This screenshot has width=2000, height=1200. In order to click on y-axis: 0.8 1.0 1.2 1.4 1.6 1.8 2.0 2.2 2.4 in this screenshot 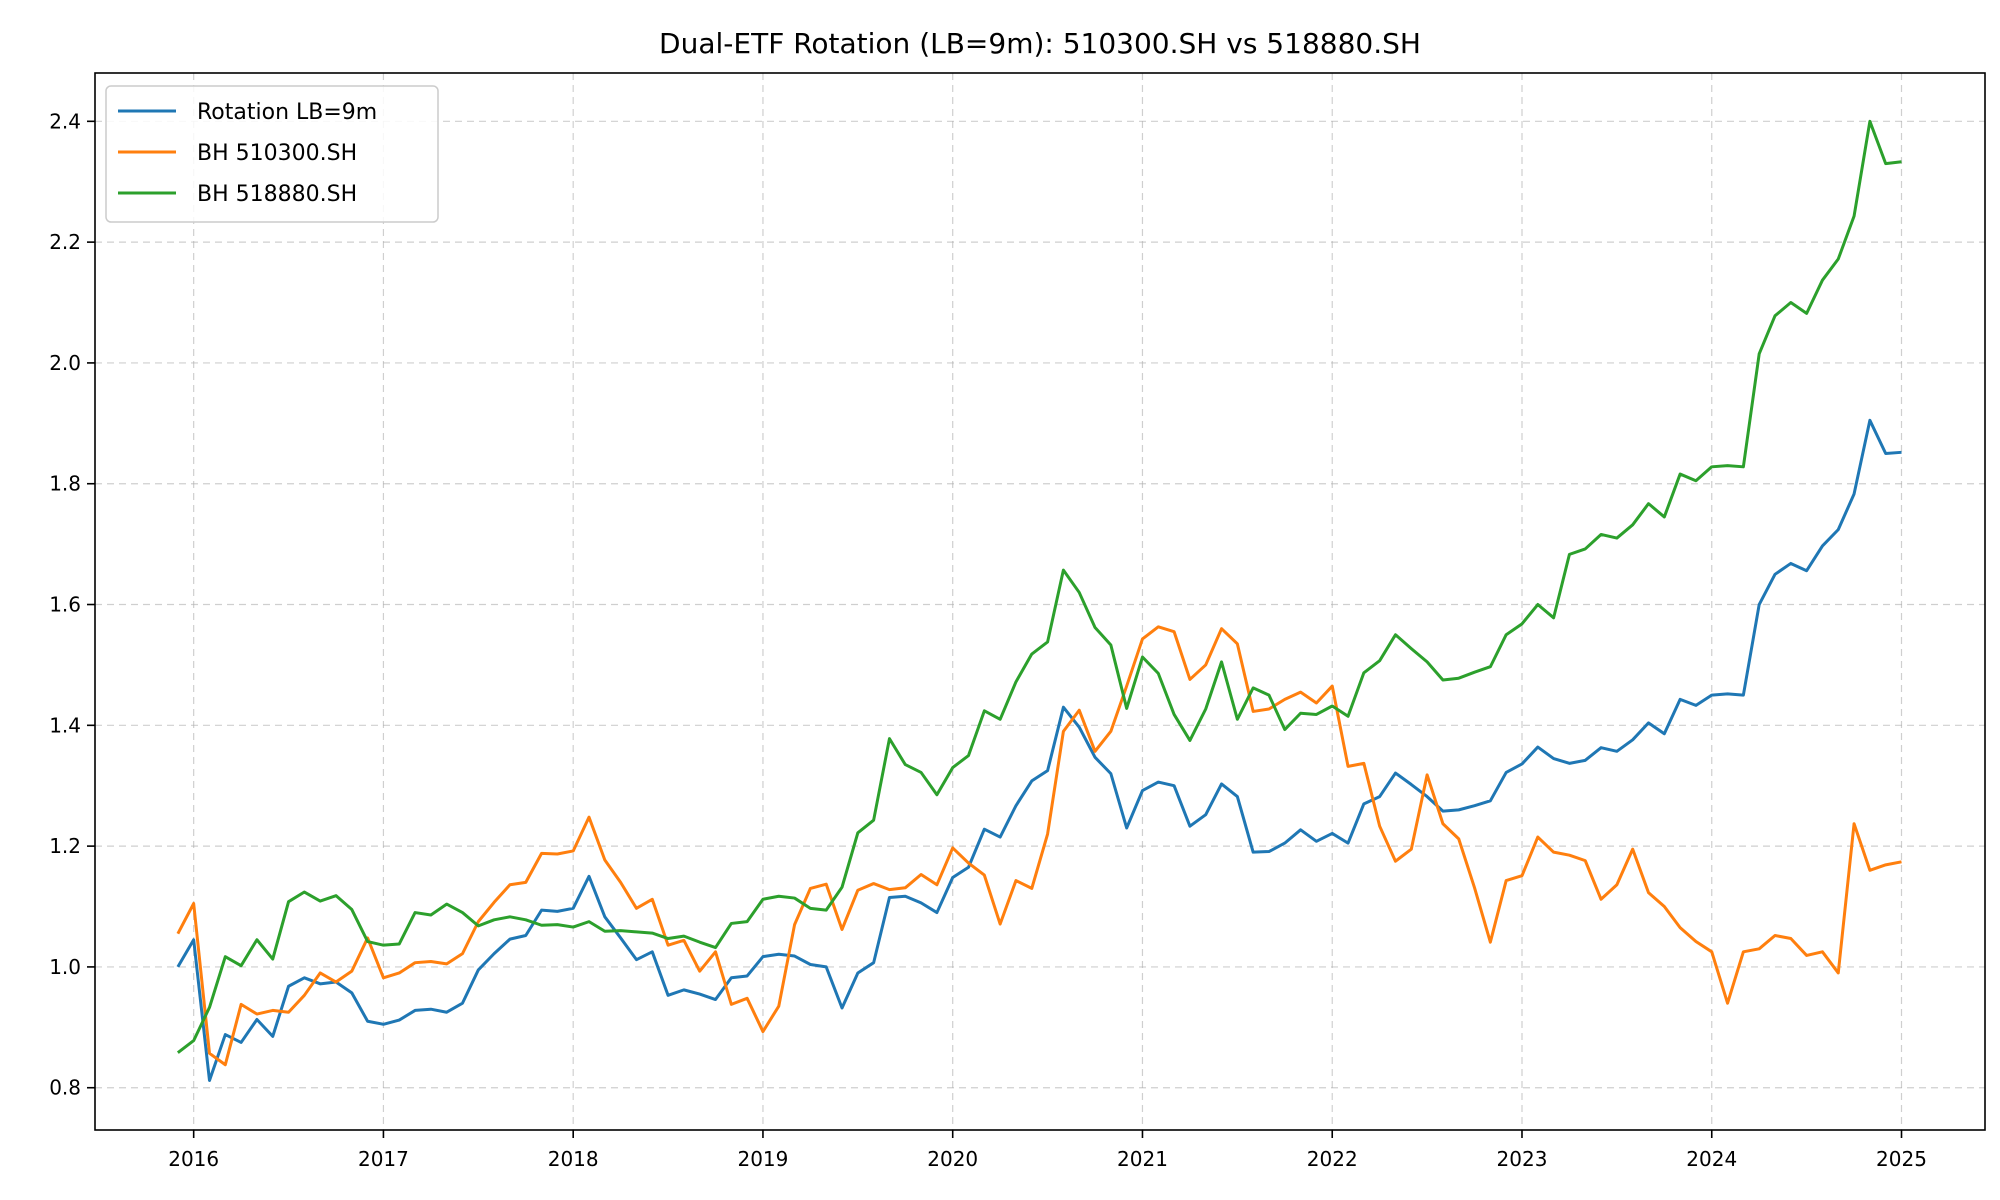, I will do `click(72, 604)`.